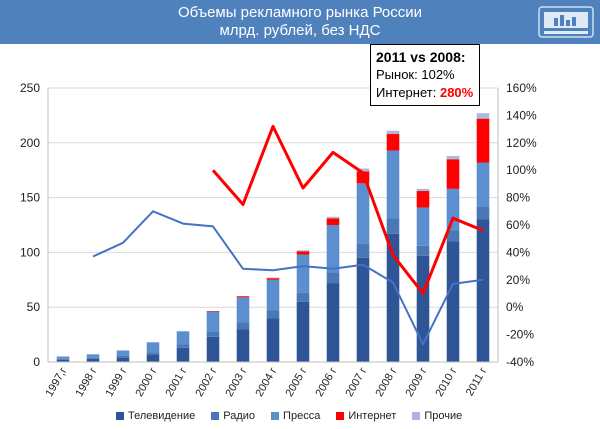 The height and width of the screenshot is (429, 600). What do you see at coordinates (300, 12) in the screenshot?
I see `chart-title: Объемы рекламного рынка России` at bounding box center [300, 12].